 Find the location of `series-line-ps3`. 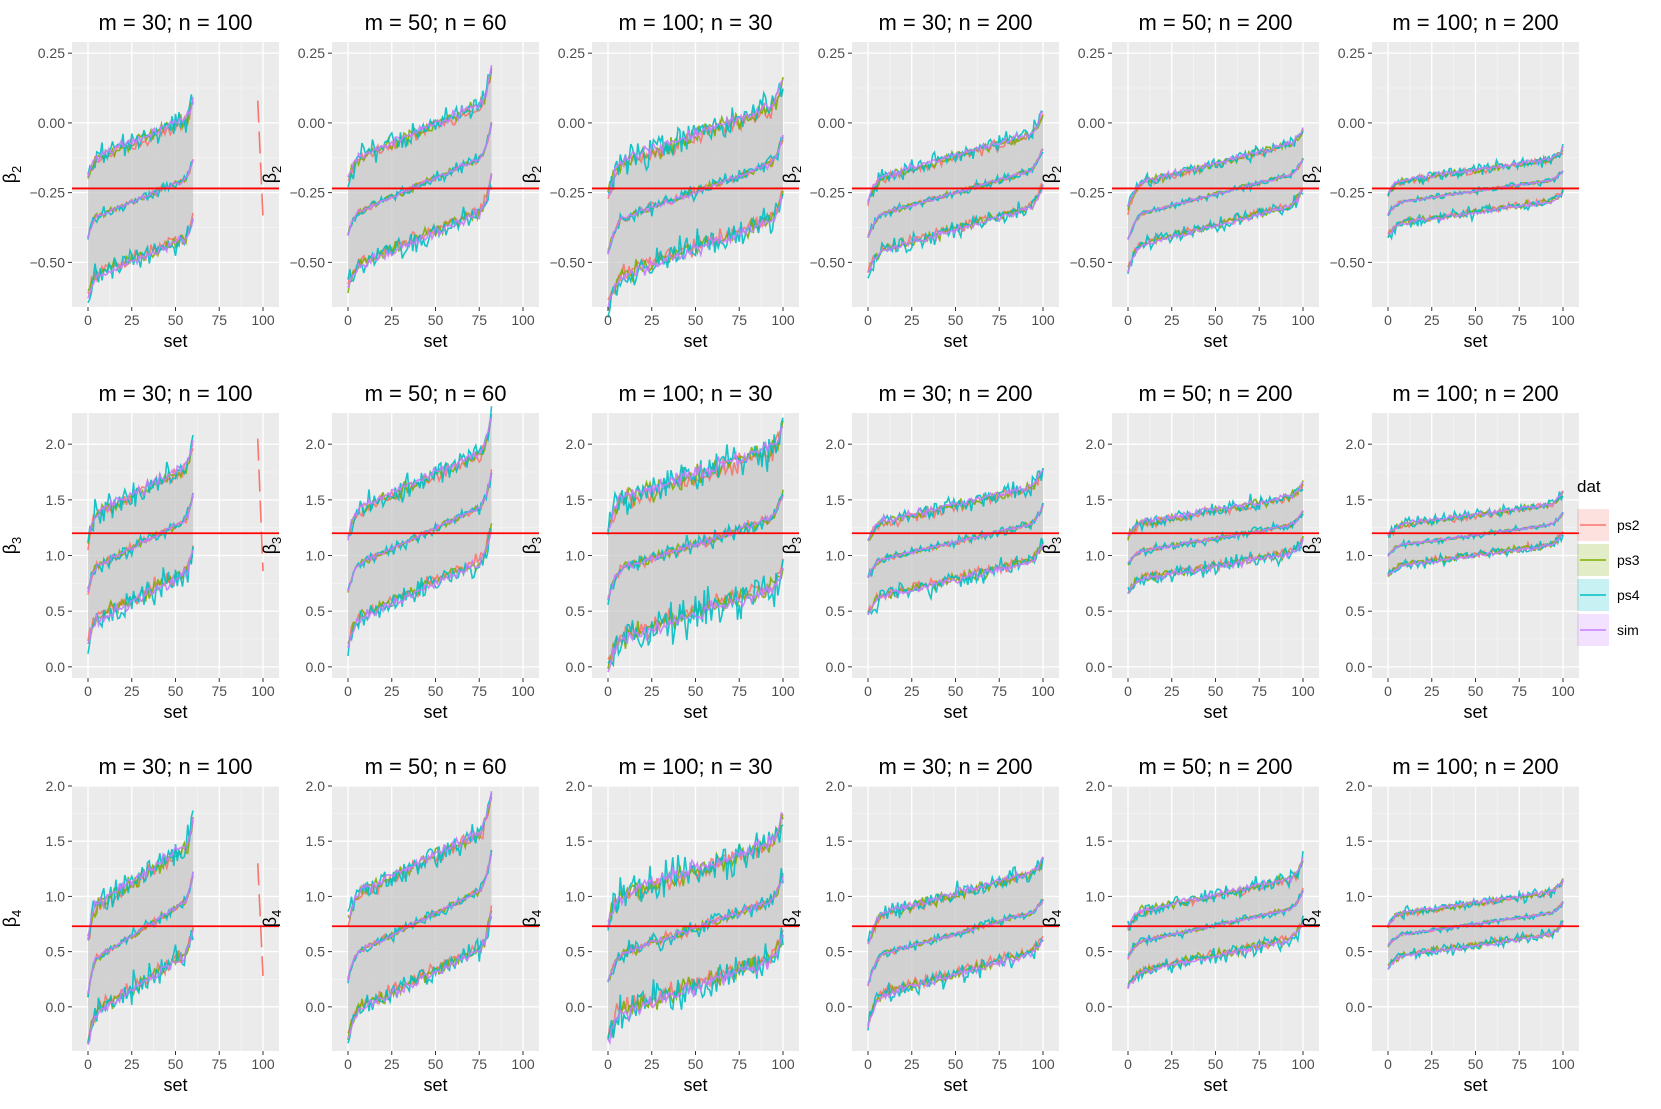

series-line-ps3 is located at coordinates (140, 986).